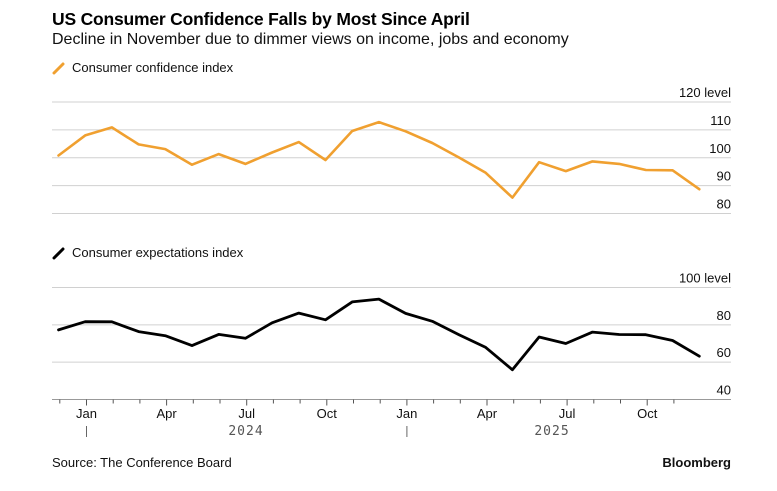  What do you see at coordinates (705, 278) in the screenshot?
I see `y-tick-label: 100 level` at bounding box center [705, 278].